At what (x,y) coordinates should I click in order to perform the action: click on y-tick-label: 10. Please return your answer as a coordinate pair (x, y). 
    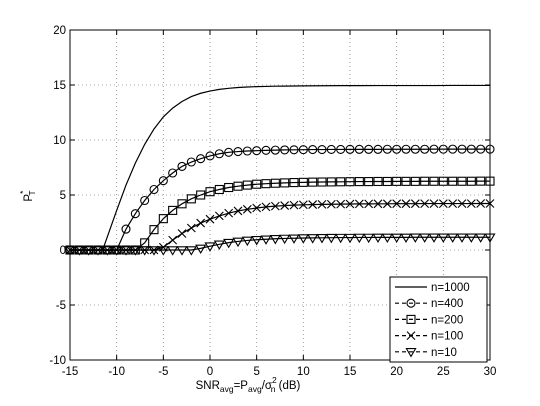
    Looking at the image, I should click on (59, 141).